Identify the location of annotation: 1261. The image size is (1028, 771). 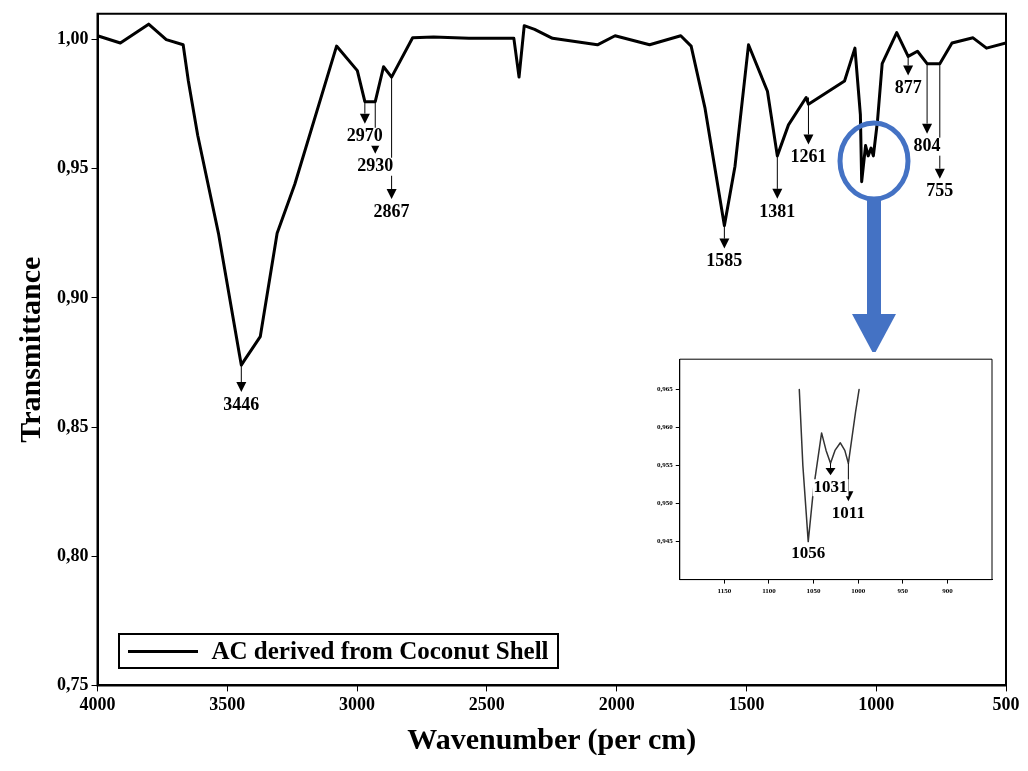
(808, 156).